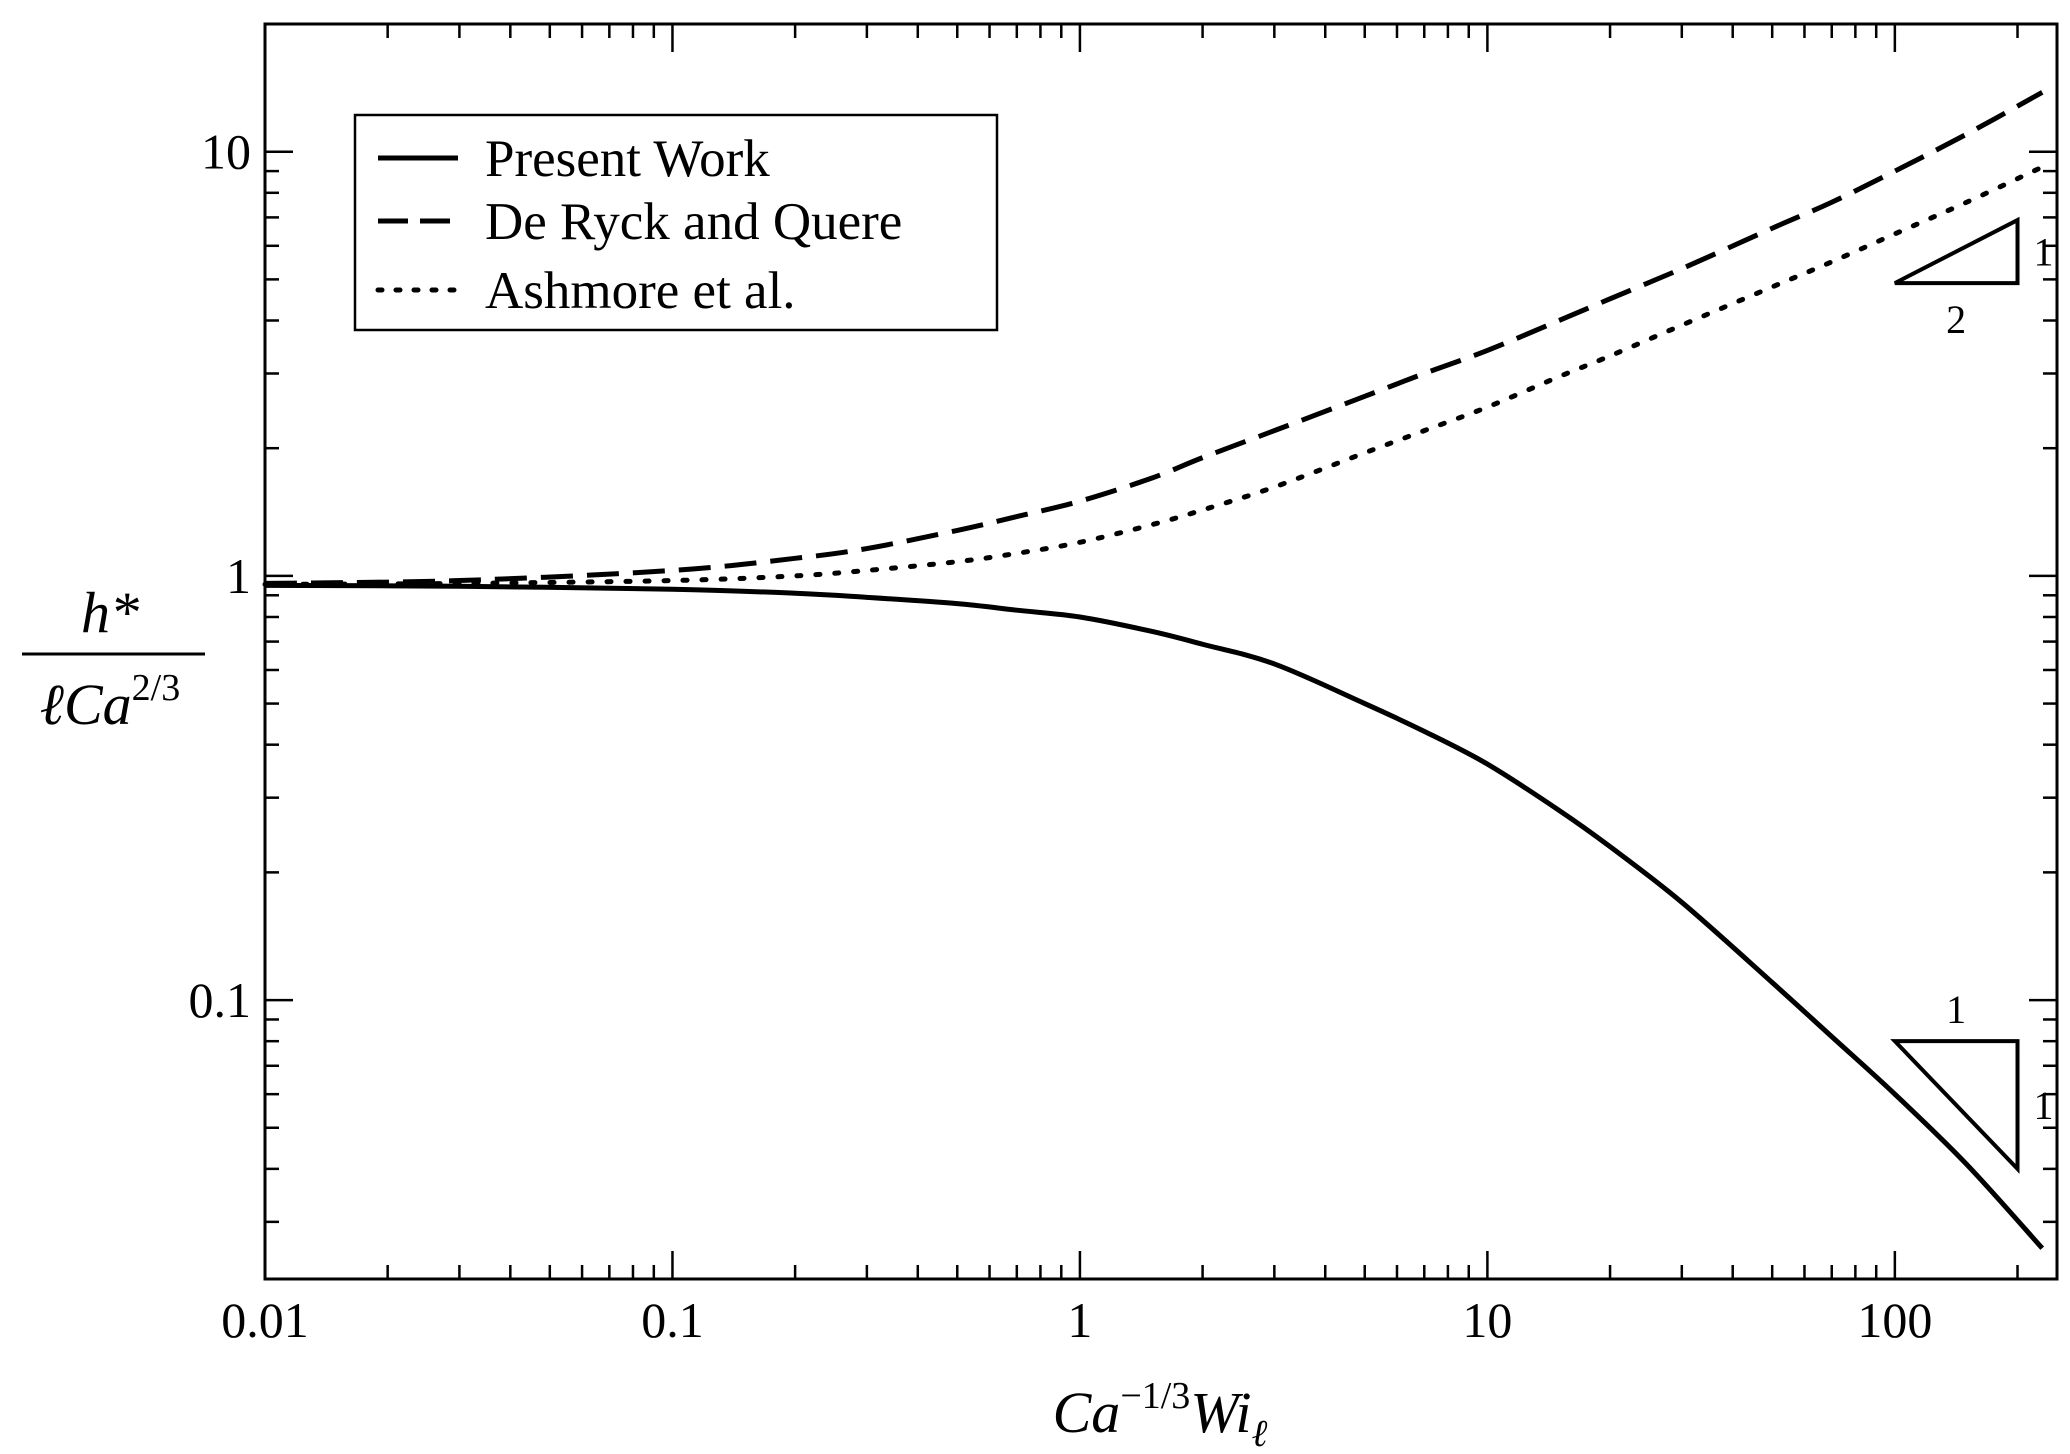 The image size is (2070, 1454). I want to click on x-axis-label: Ca−1/3Wiℓ, so click(1160, 1414).